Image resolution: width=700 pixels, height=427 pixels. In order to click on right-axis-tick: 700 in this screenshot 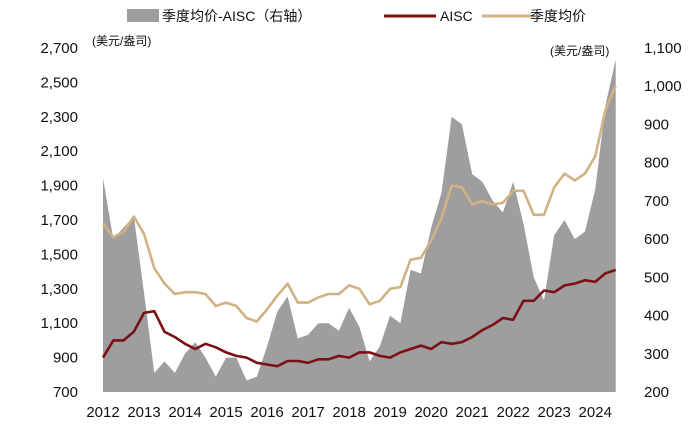, I will do `click(656, 201)`.